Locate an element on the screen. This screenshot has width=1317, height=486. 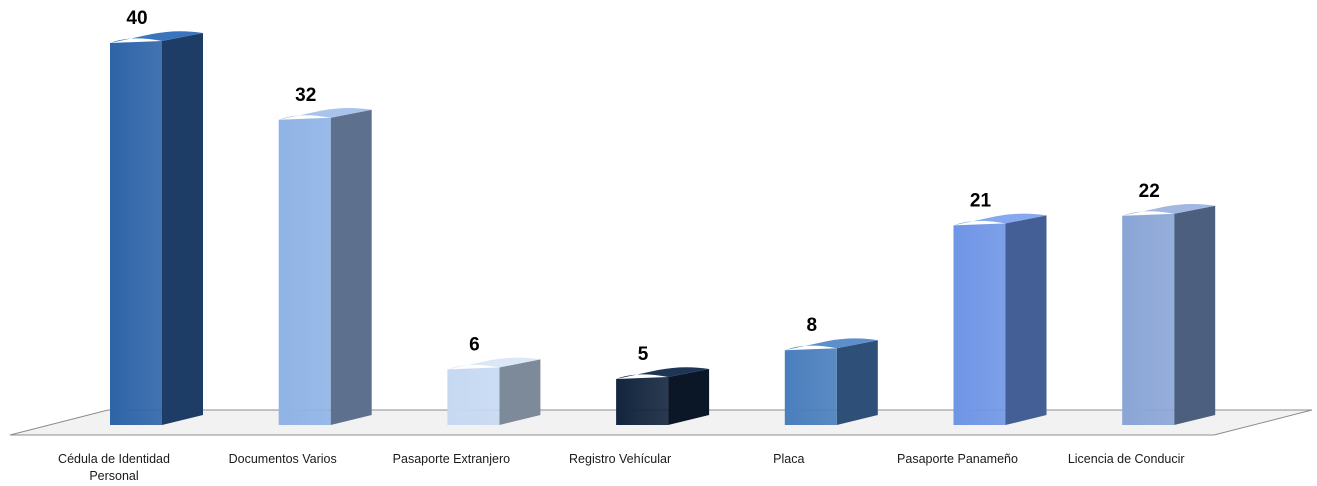
value-label-2: 32 is located at coordinates (305, 95).